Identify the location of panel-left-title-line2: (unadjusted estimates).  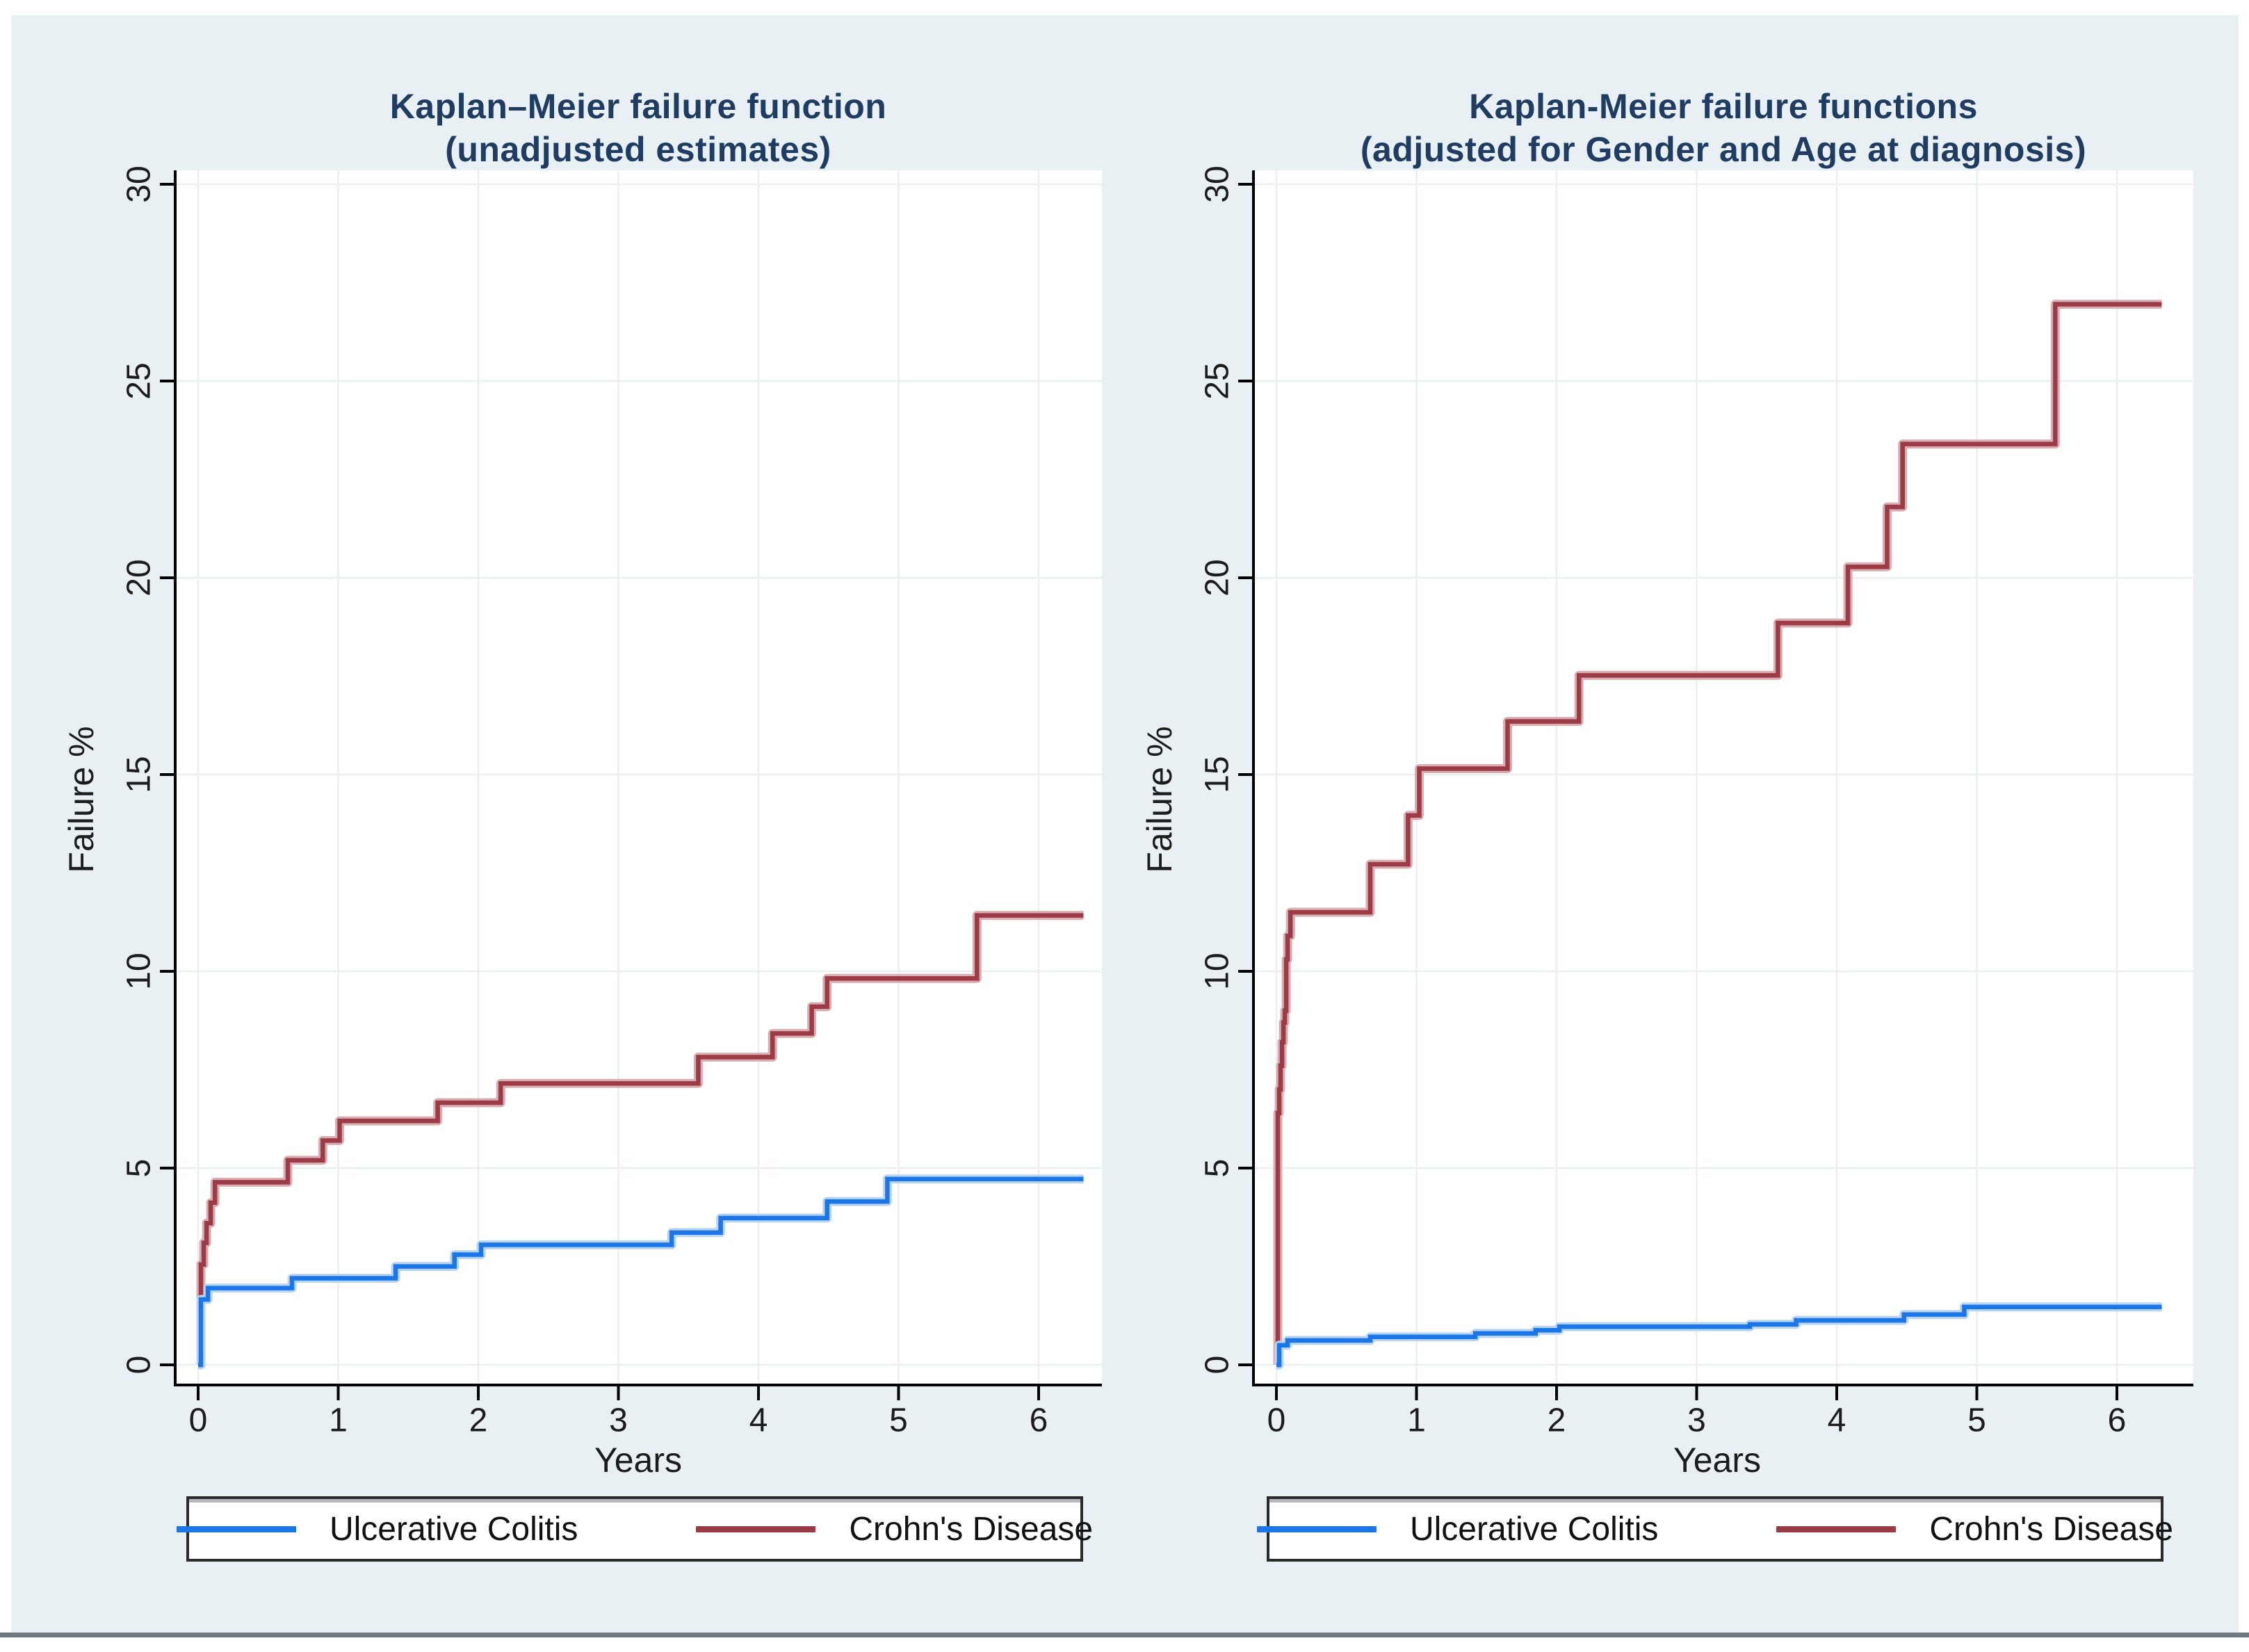
(638, 149).